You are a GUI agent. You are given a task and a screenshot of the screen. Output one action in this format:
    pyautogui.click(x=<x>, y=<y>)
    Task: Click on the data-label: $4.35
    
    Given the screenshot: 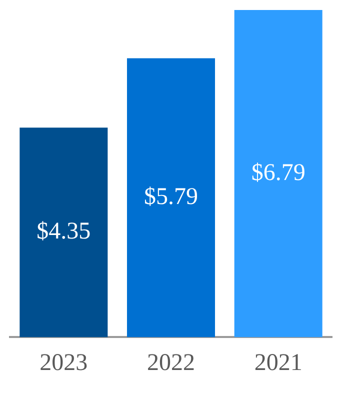 What is the action you would take?
    pyautogui.click(x=63, y=231)
    